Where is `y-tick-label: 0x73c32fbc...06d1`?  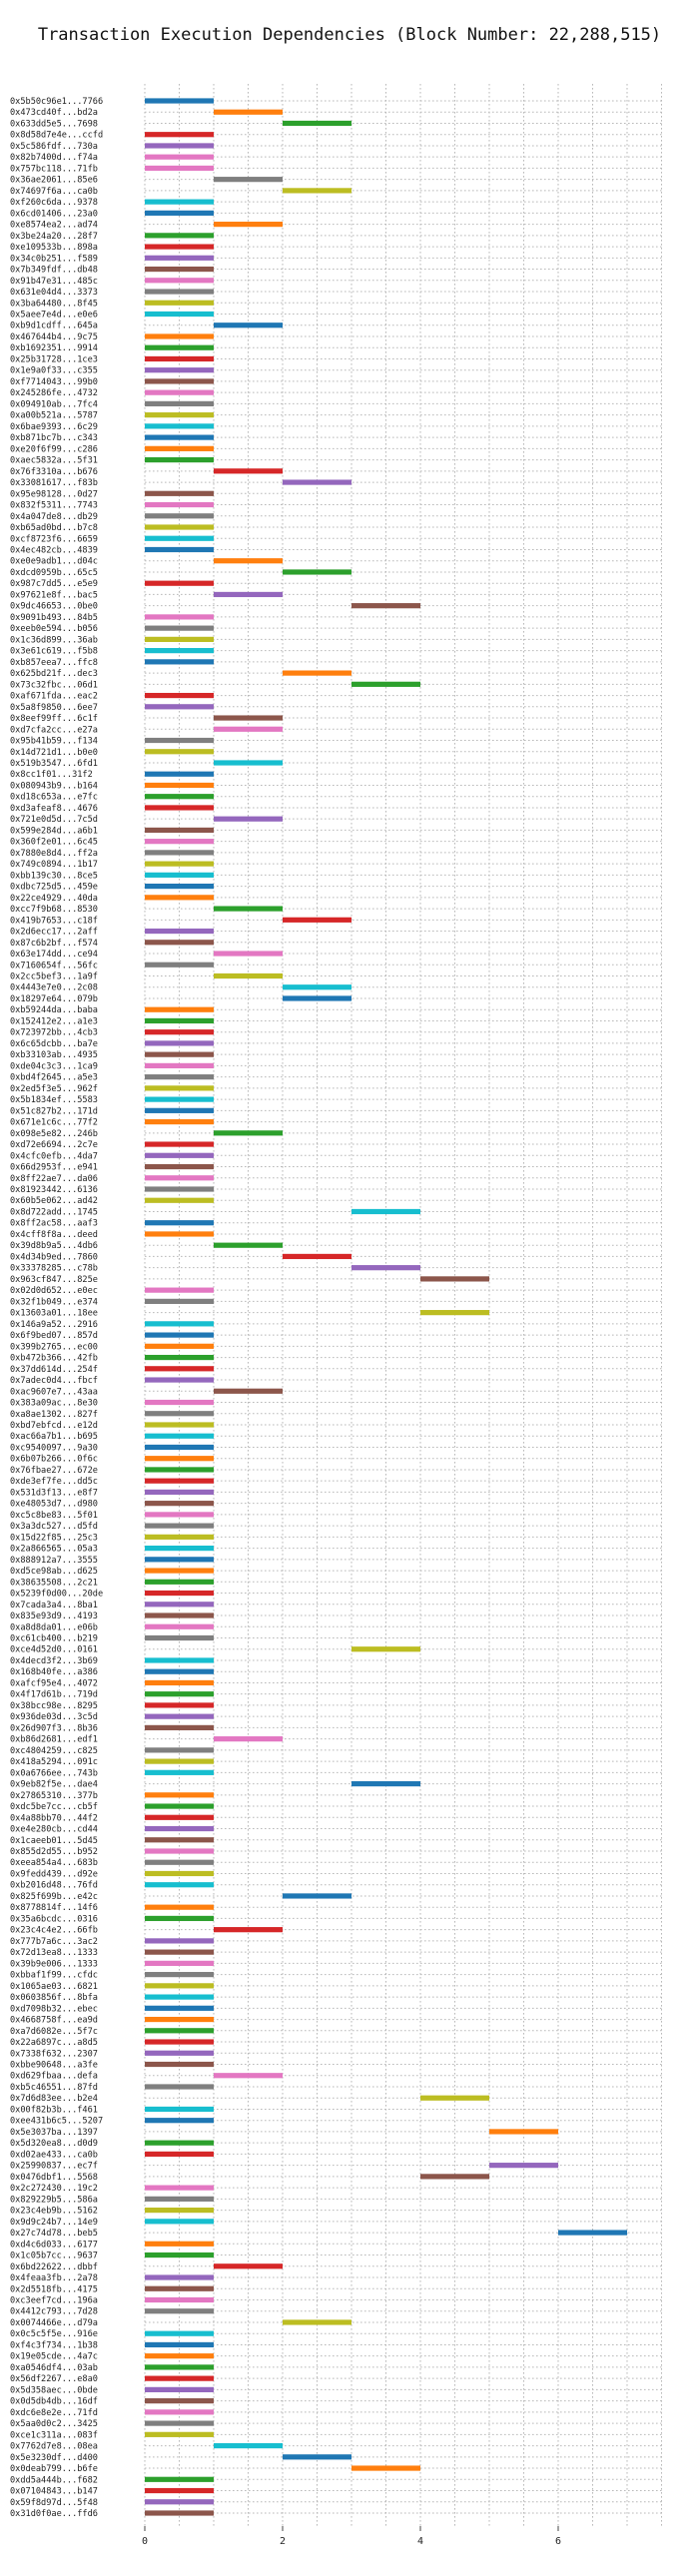 y-tick-label: 0x73c32fbc...06d1 is located at coordinates (54, 685).